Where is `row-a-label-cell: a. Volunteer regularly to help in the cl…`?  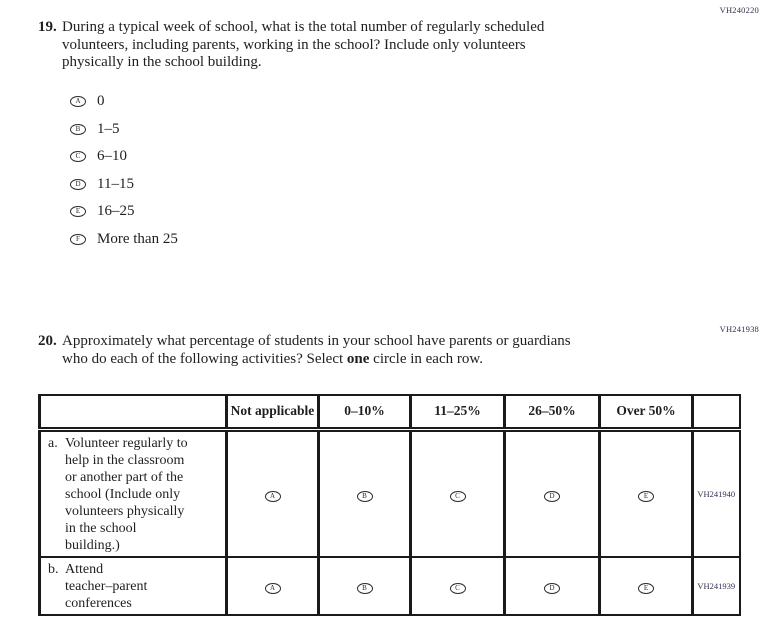 row-a-label-cell: a. Volunteer regularly to help in the cl… is located at coordinates (133, 493).